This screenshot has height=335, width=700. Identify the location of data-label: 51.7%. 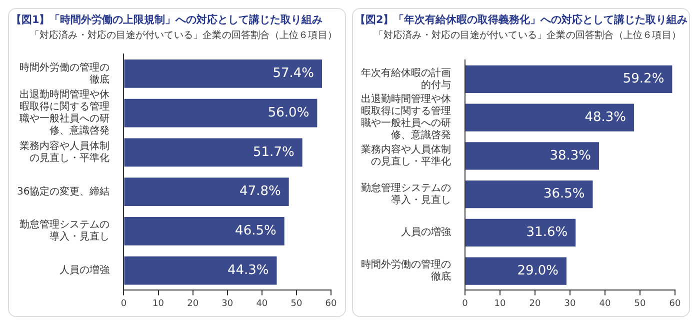
(273, 152).